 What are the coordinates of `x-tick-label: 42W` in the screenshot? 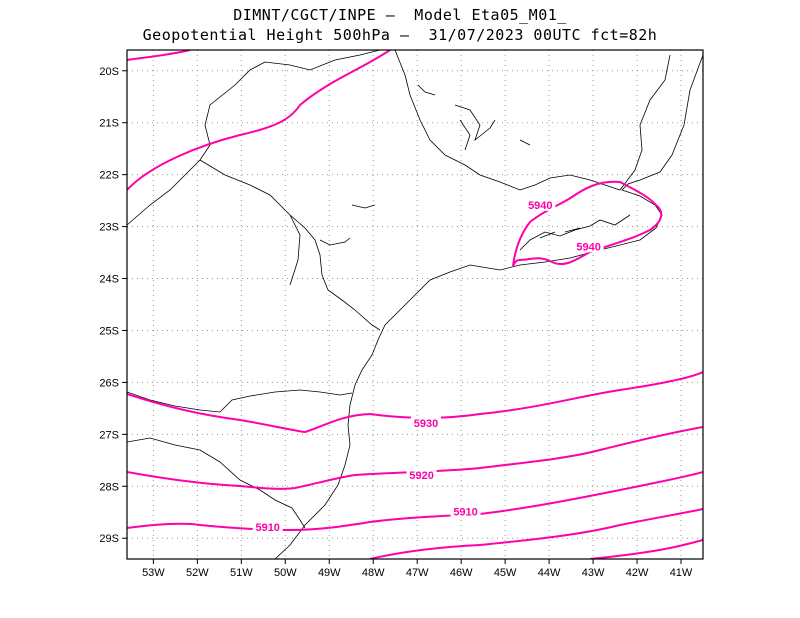 It's located at (637, 573).